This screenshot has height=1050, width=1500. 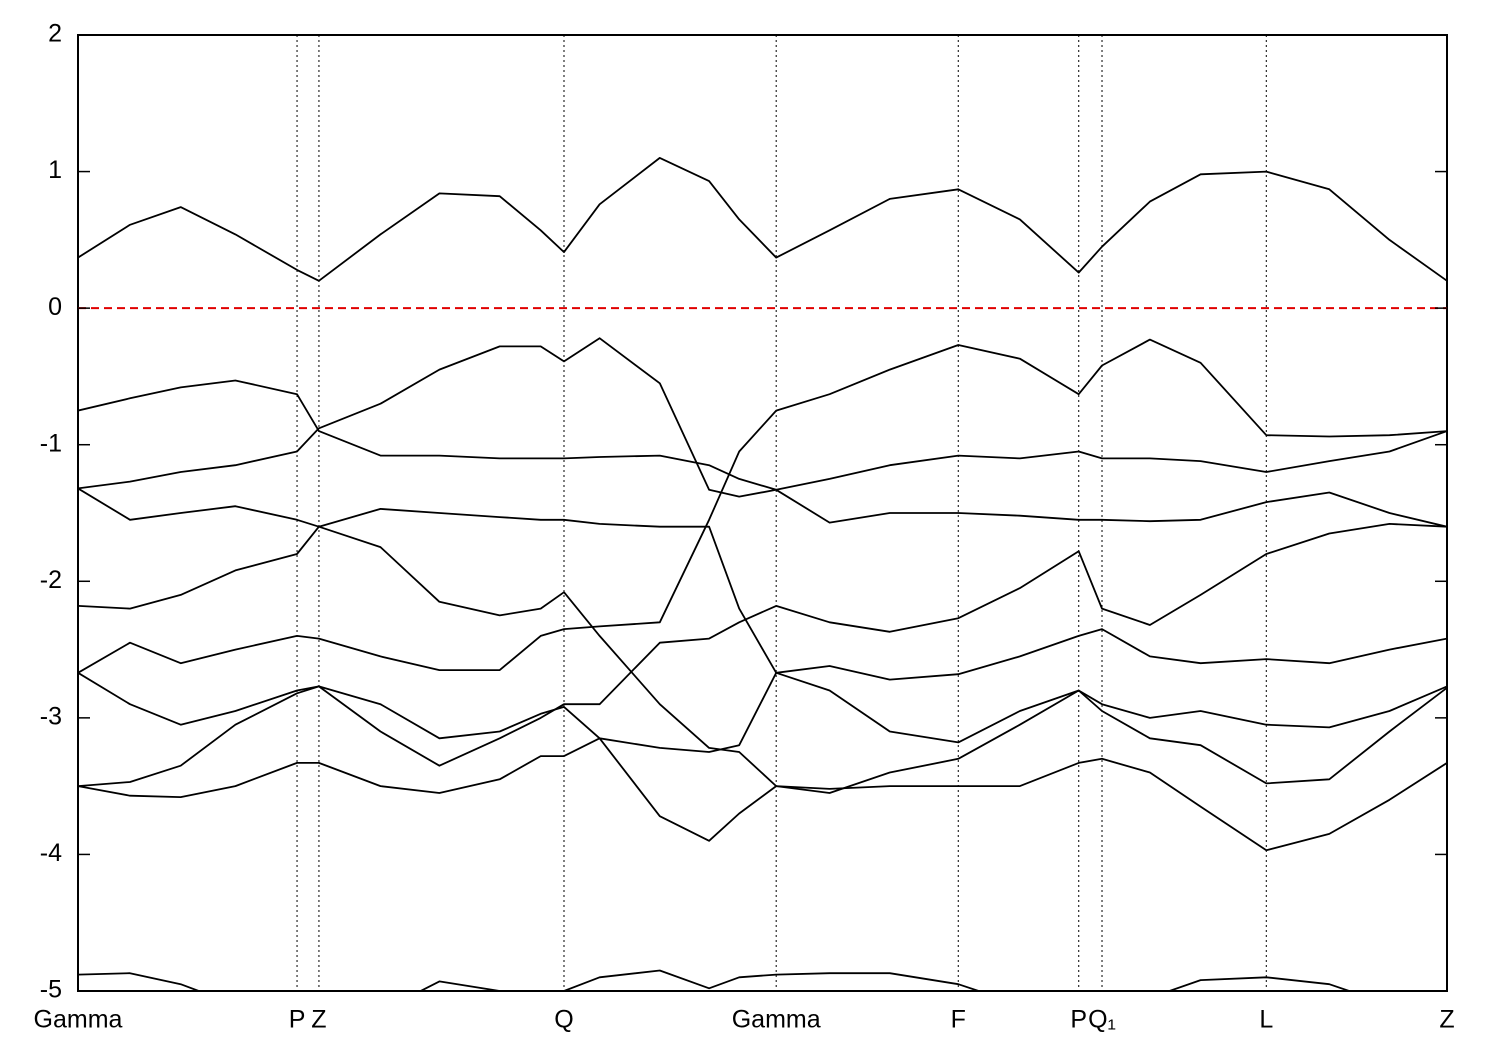 I want to click on x-tick-label: L, so click(x=1266, y=1020).